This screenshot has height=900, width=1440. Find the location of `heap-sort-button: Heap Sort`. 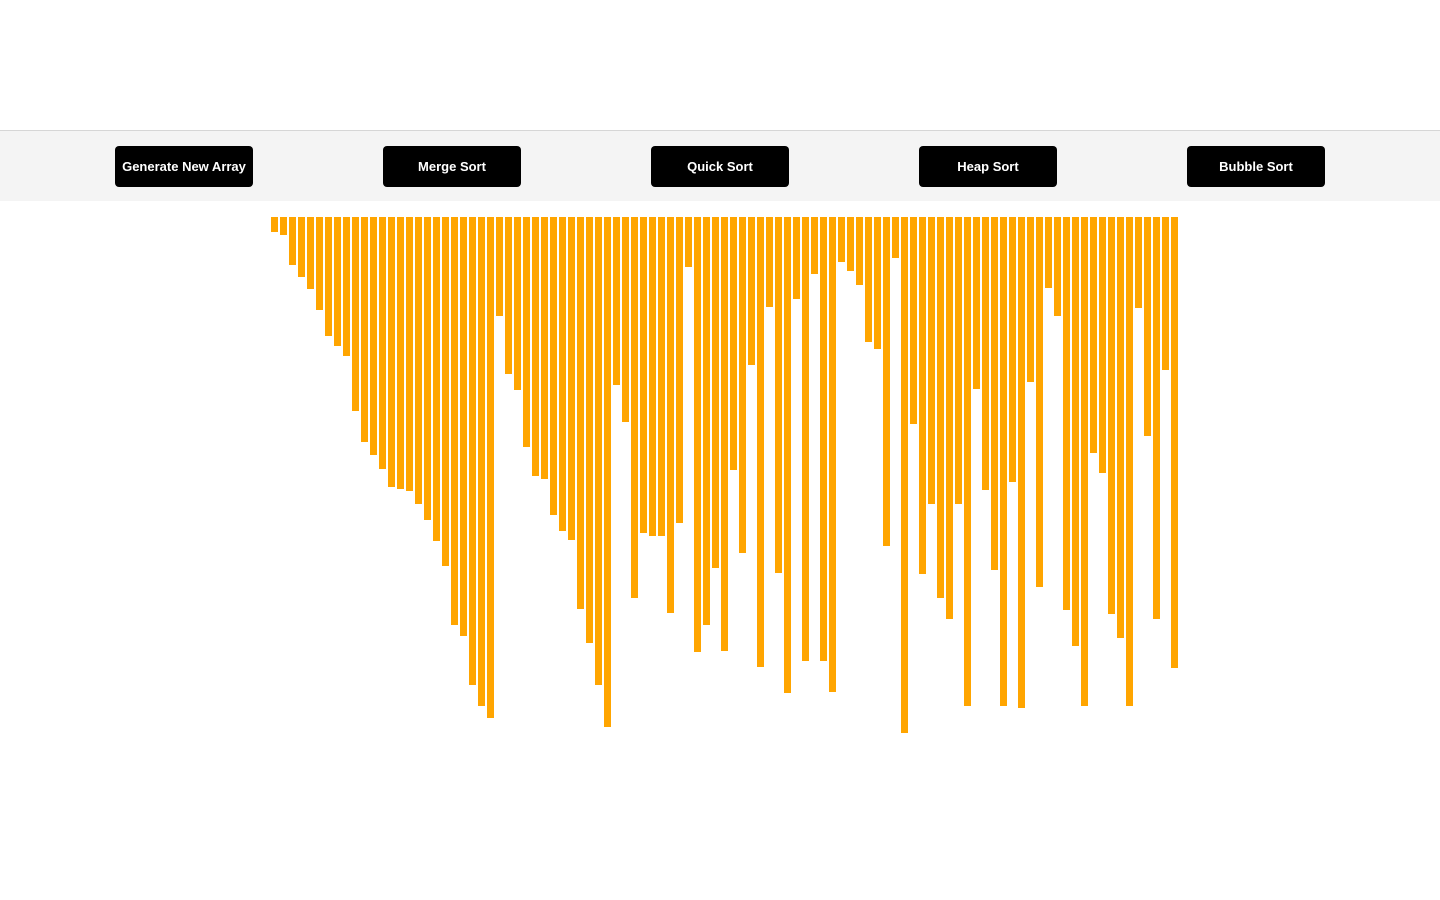

heap-sort-button: Heap Sort is located at coordinates (988, 166).